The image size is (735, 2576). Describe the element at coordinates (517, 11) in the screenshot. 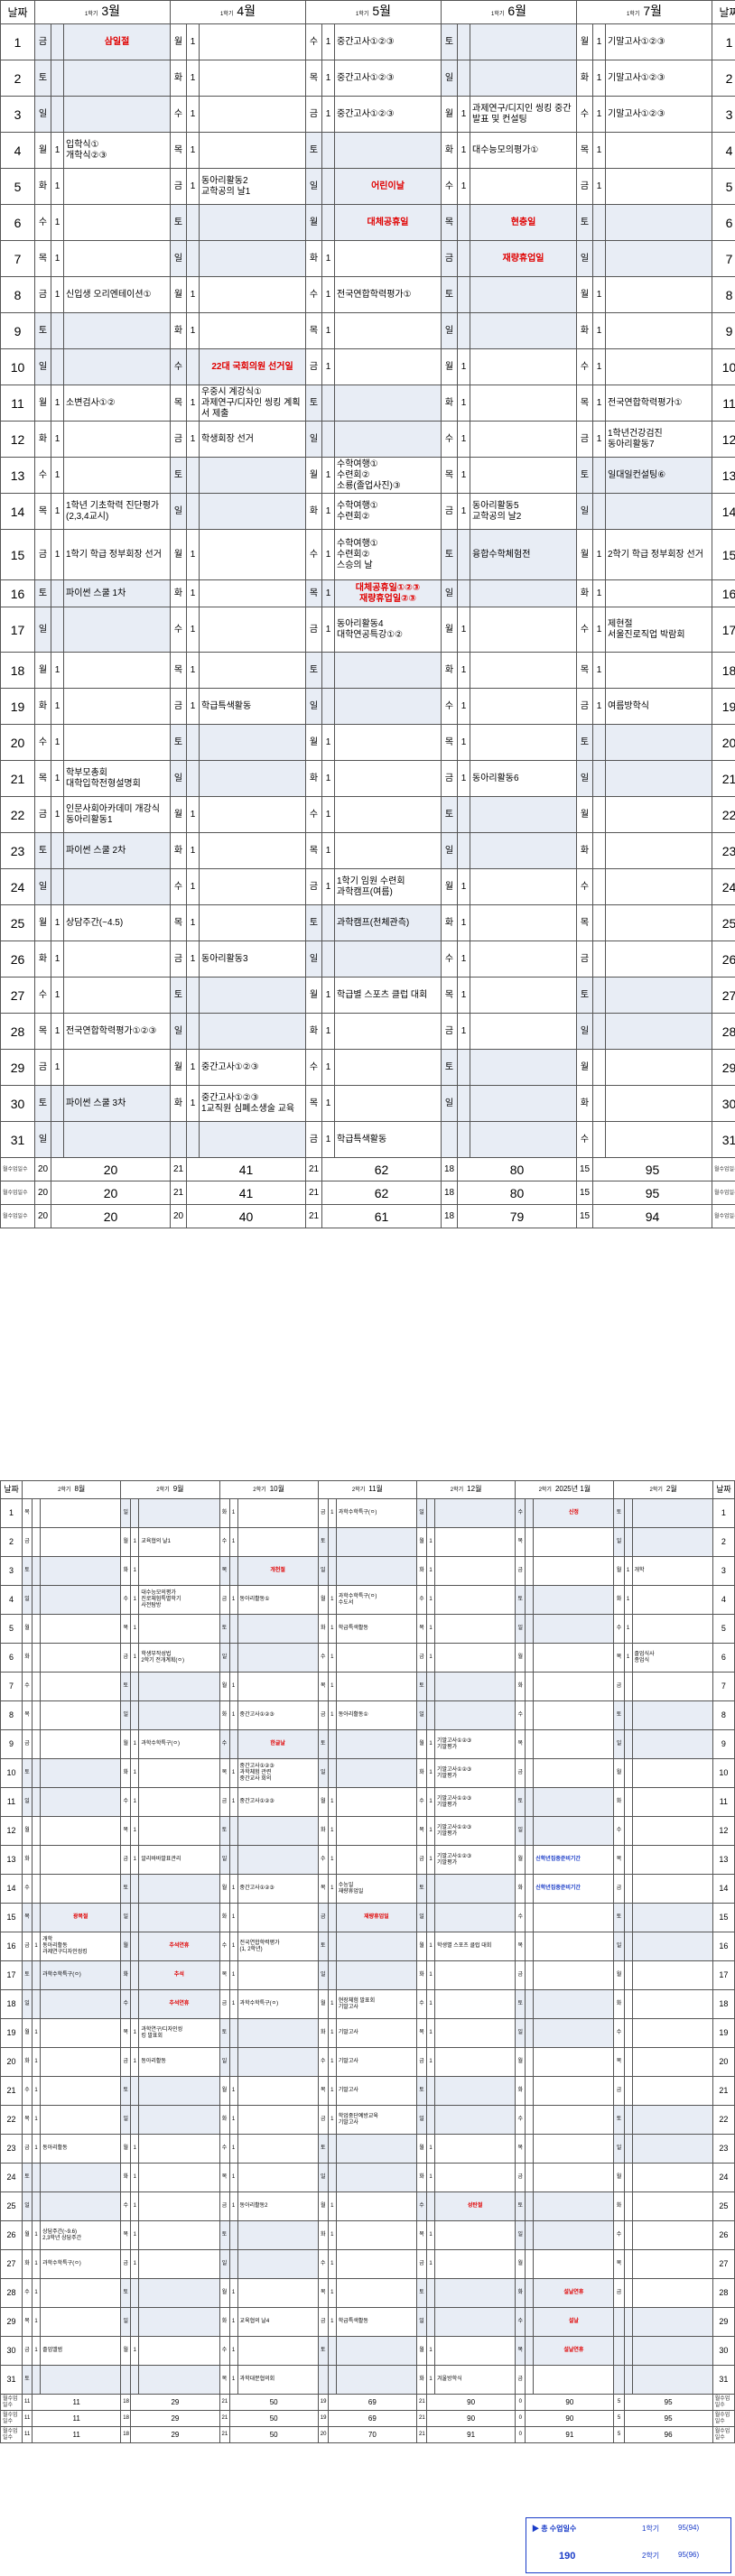

I see `month-label: 6월` at that location.